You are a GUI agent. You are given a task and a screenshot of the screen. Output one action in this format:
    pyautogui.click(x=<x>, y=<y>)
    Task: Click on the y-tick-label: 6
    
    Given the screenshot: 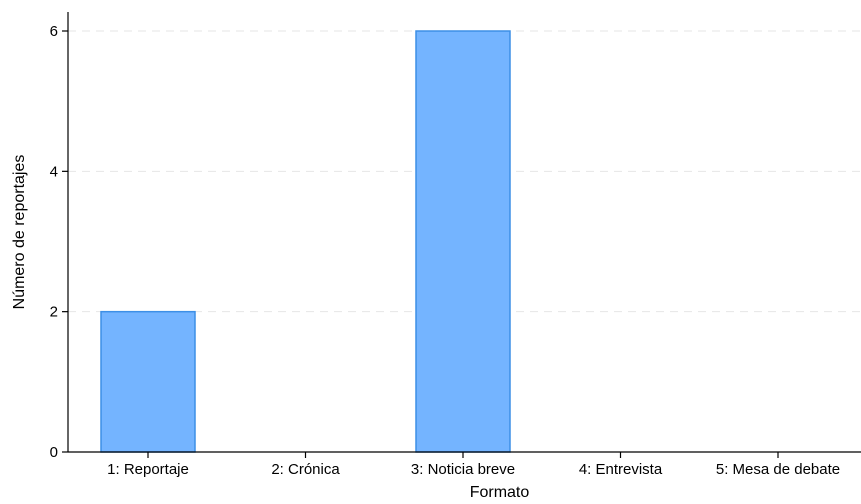 What is the action you would take?
    pyautogui.click(x=54, y=31)
    